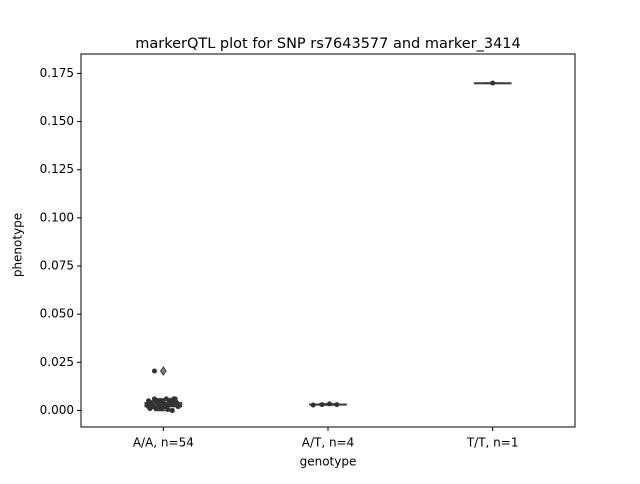  What do you see at coordinates (163, 371) in the screenshot?
I see `flier` at bounding box center [163, 371].